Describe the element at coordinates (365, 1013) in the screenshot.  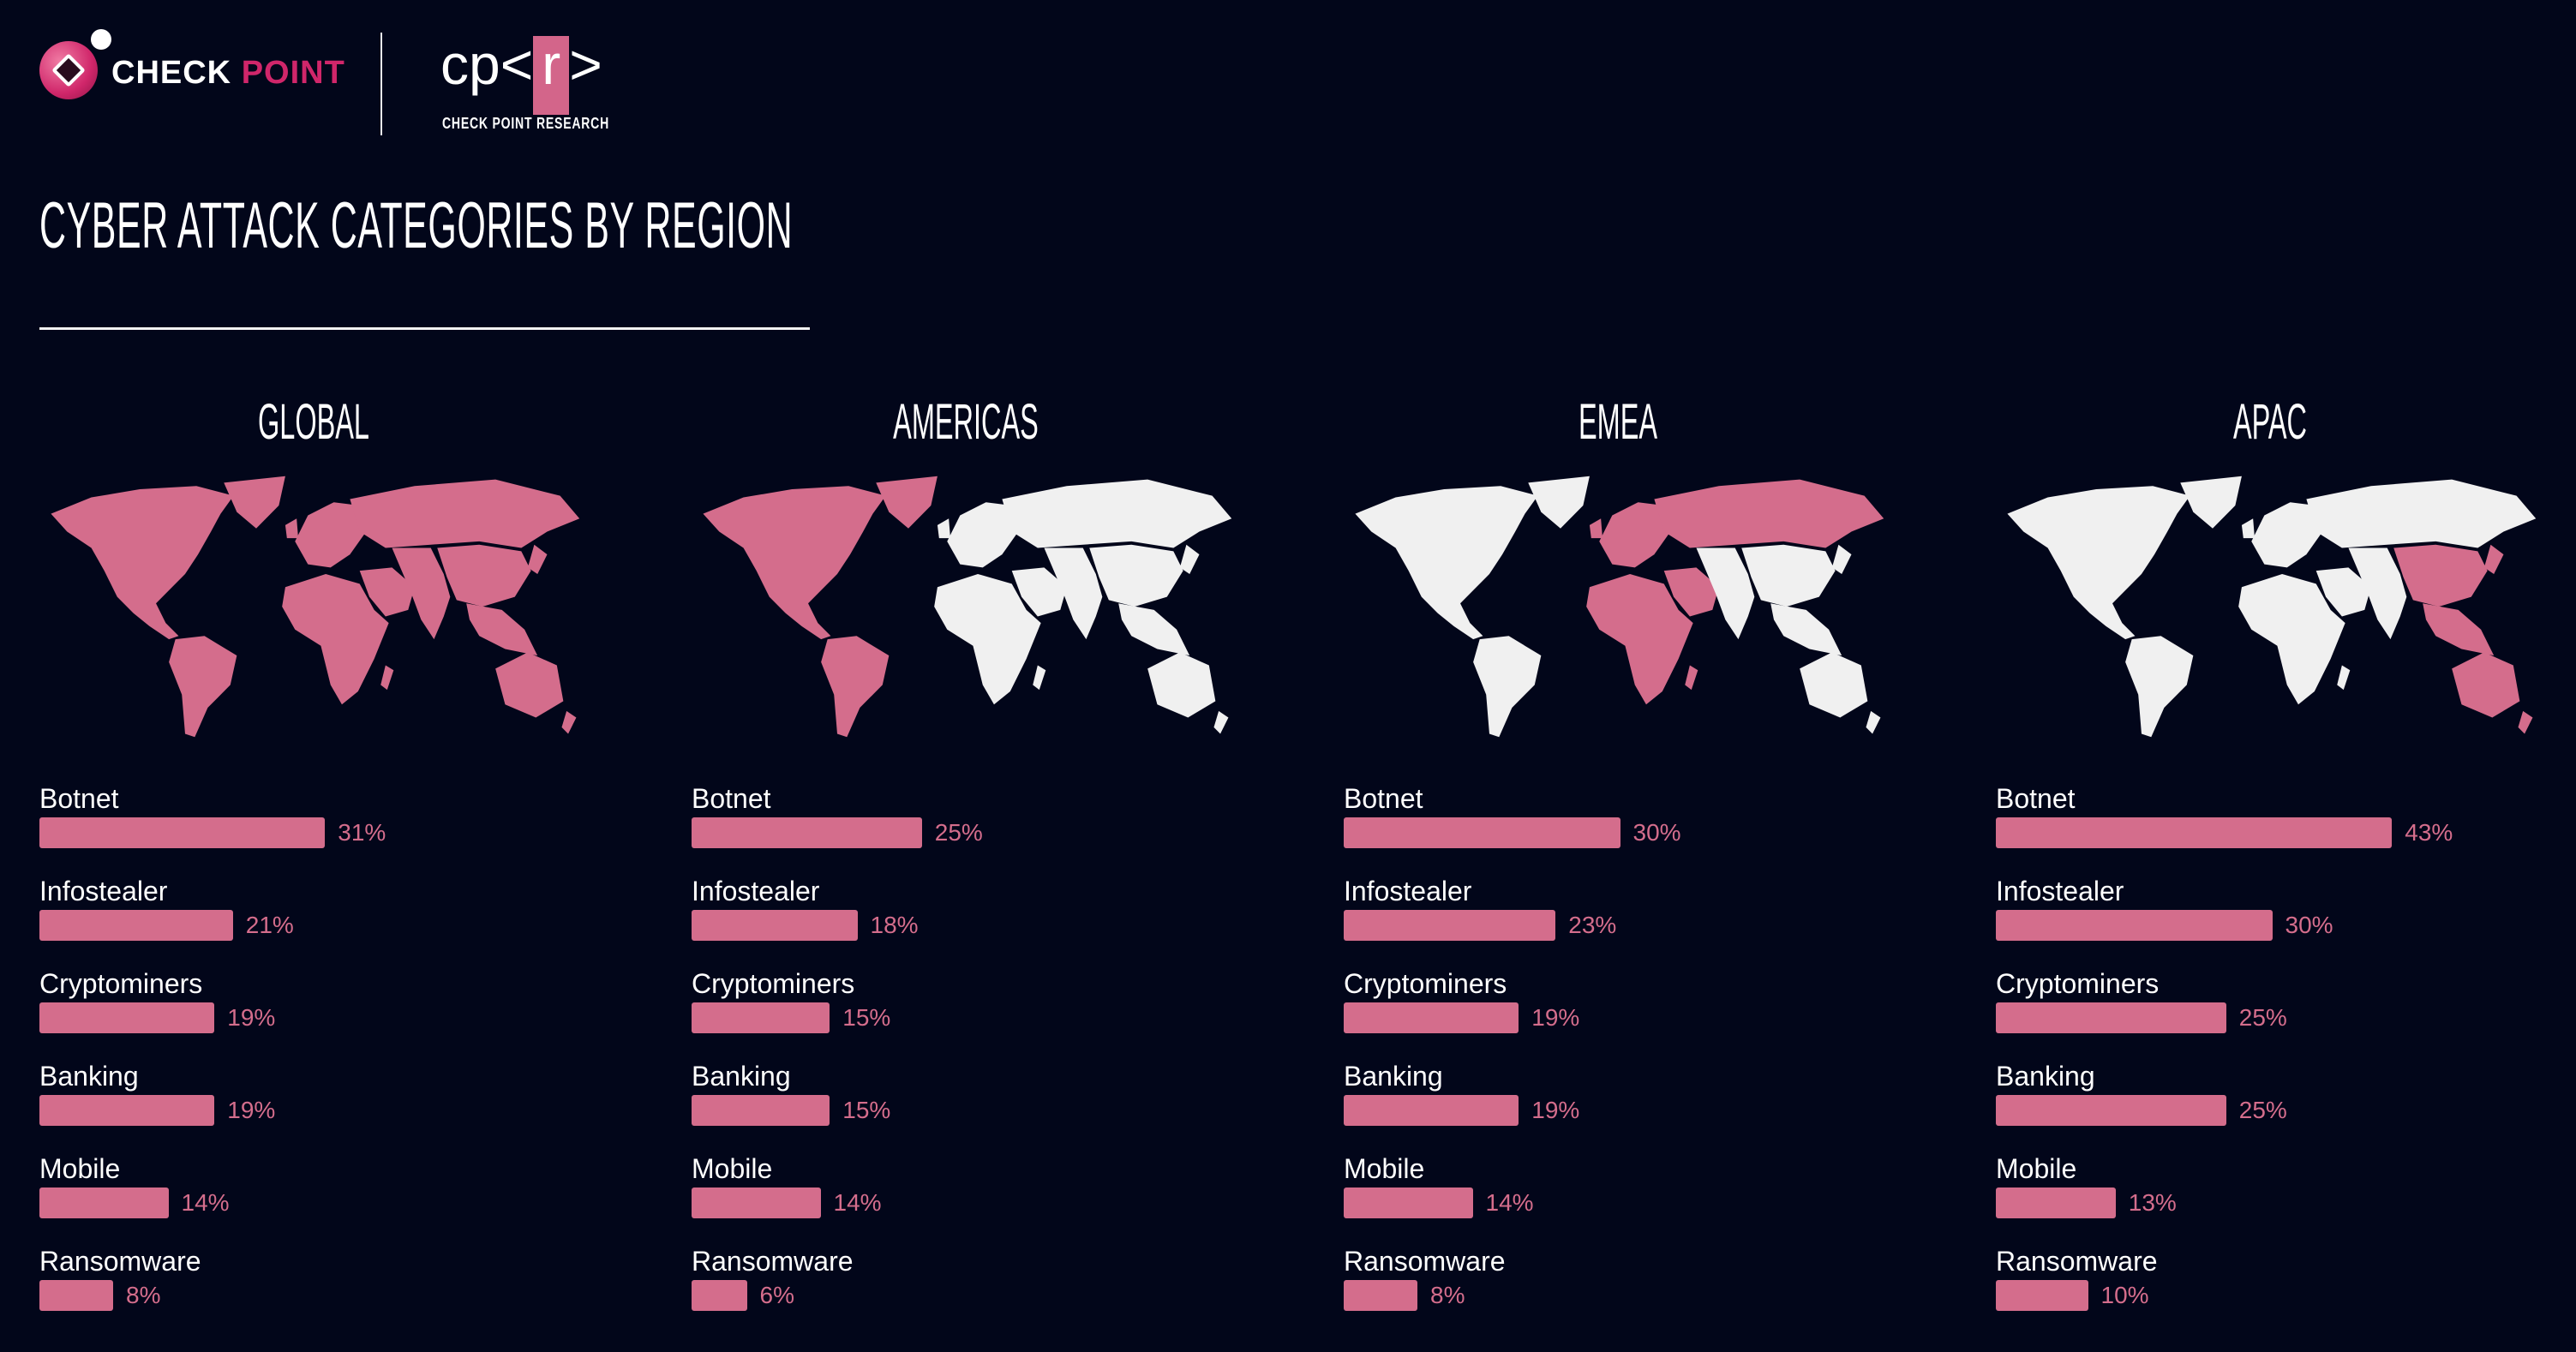
I see `bar-row-cryptominers: Cryptominers 19%` at that location.